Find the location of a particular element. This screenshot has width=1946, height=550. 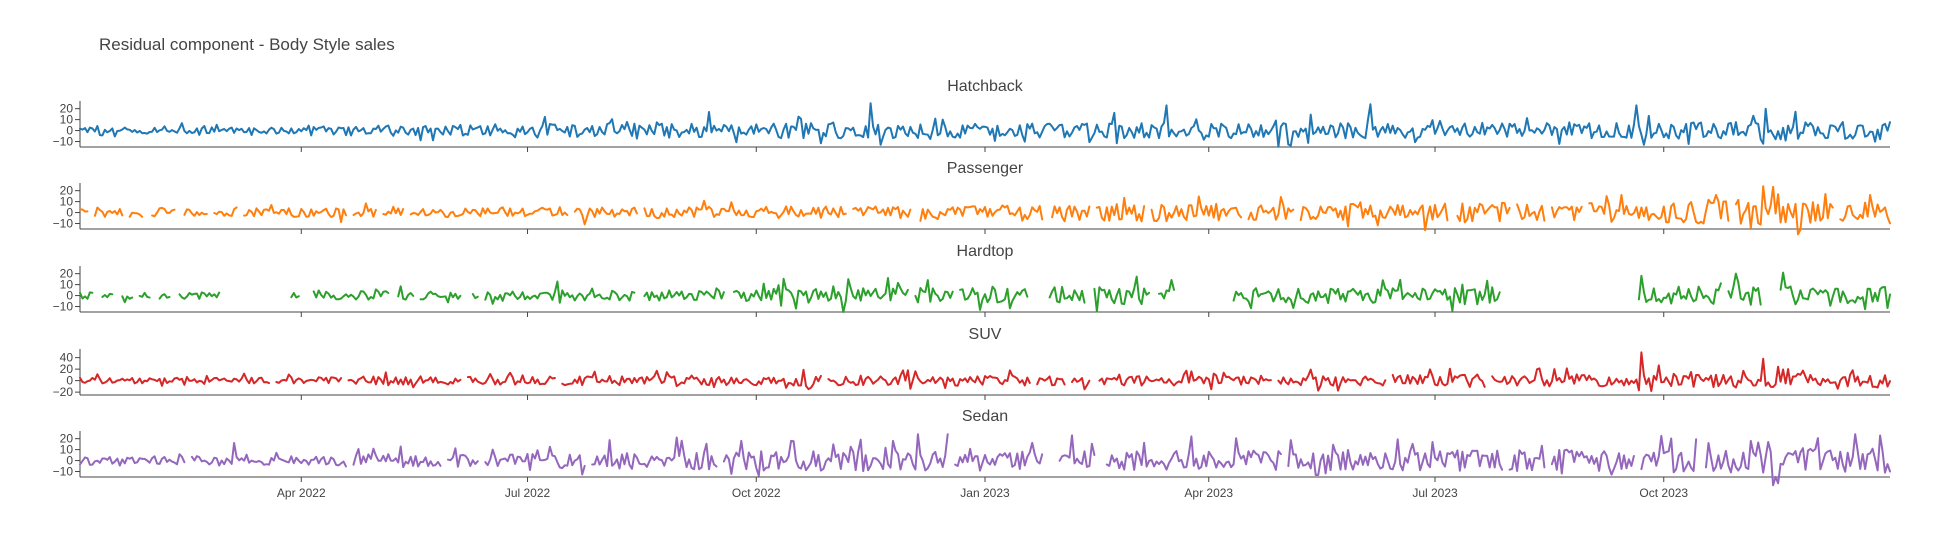

series-line-hatchback is located at coordinates (985, 125).